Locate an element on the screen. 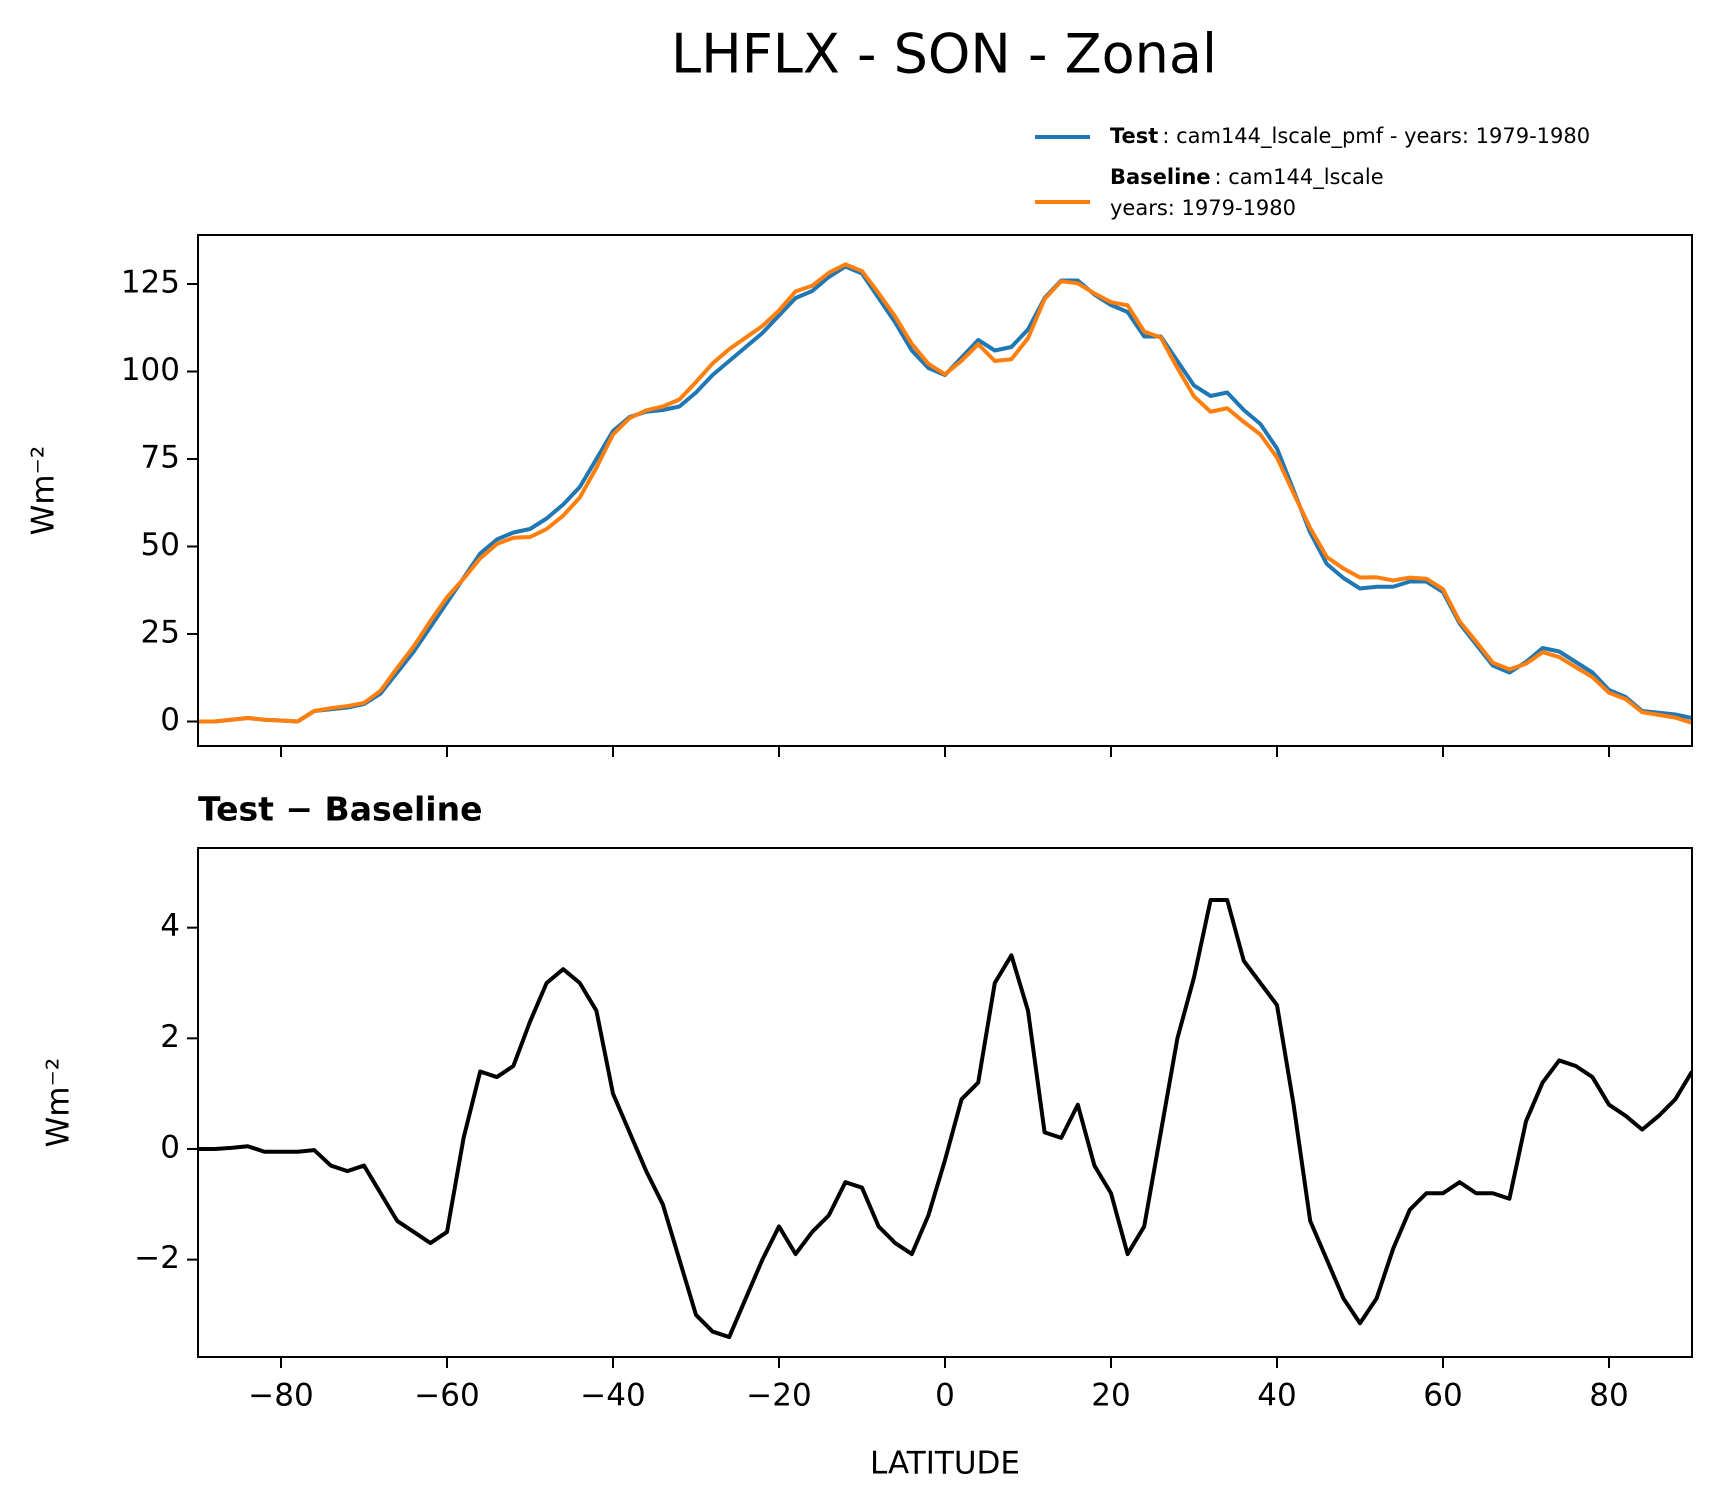  legend-text: : cam144_lscale is located at coordinates (1299, 177).